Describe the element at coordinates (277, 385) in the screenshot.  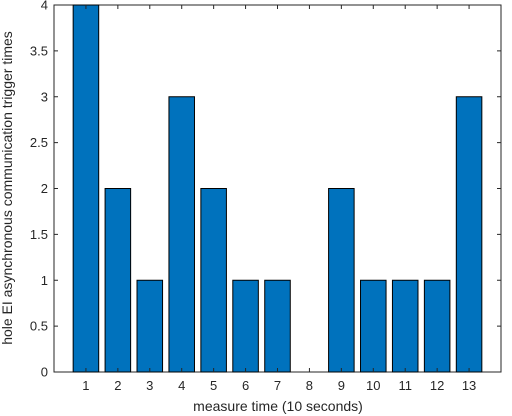
I see `x-tick-label-7: 7` at that location.